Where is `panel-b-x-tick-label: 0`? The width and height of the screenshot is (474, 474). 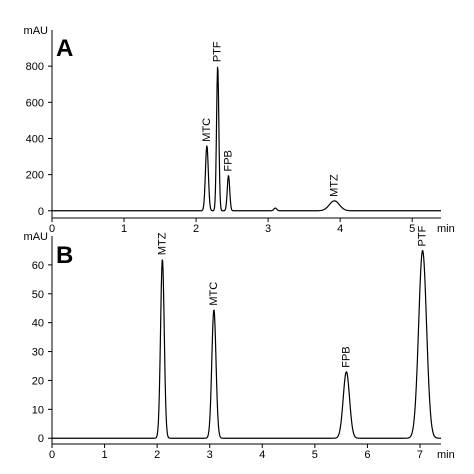 panel-b-x-tick-label: 0 is located at coordinates (52, 455).